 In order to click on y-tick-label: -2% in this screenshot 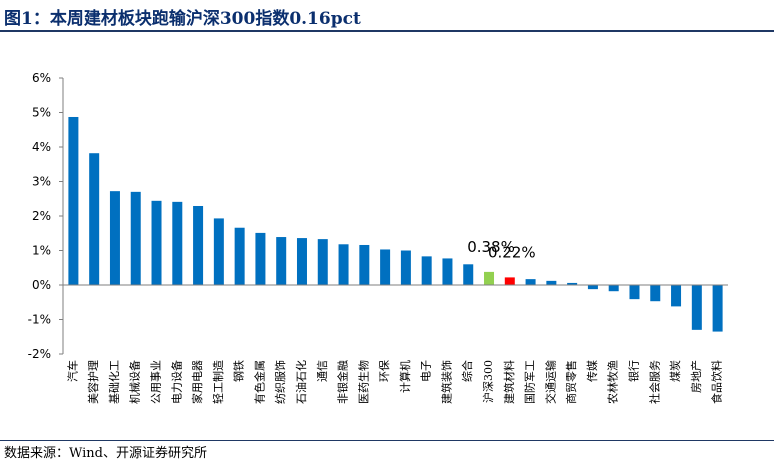, I will do `click(39, 354)`.